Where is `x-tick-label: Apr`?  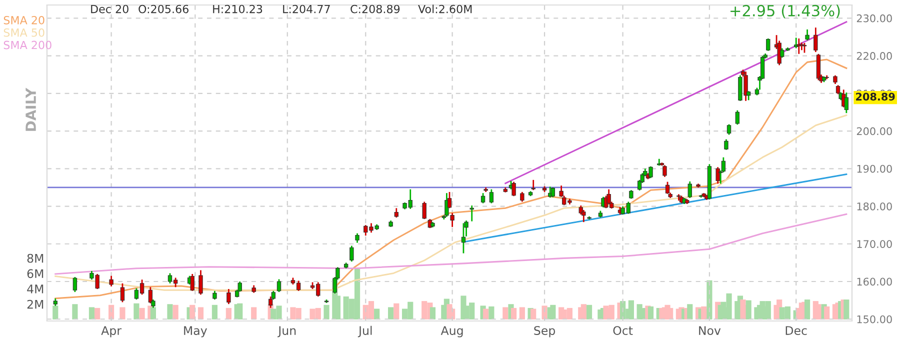 x-tick-label: Apr is located at coordinates (111, 332).